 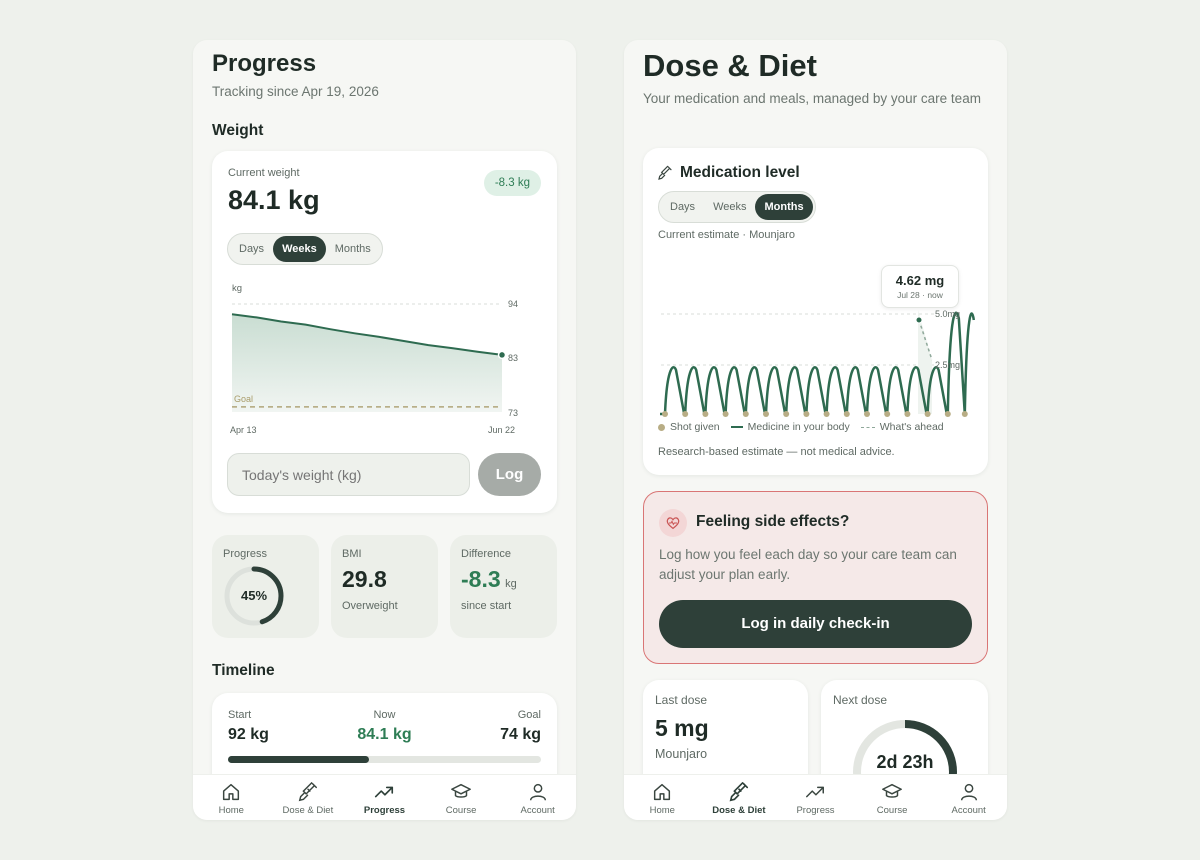 I want to click on syringe-icon, so click(x=307, y=792).